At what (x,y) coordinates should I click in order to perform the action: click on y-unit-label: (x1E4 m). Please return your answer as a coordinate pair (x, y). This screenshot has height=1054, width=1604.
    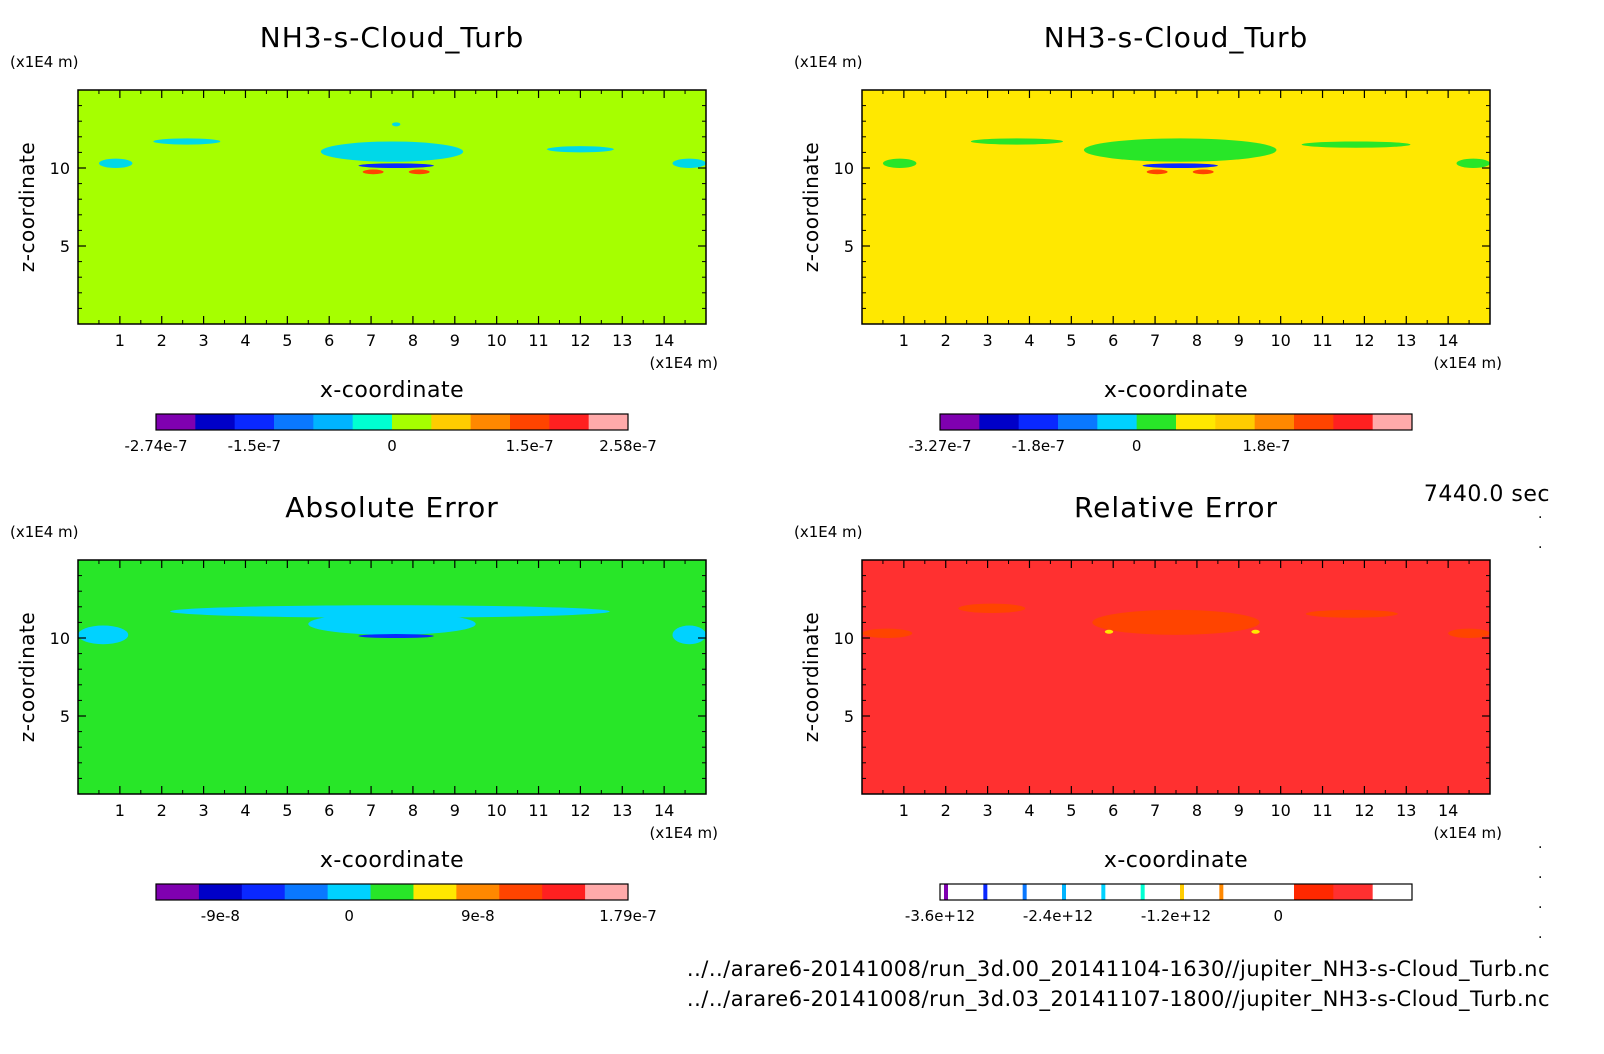
    Looking at the image, I should click on (44, 532).